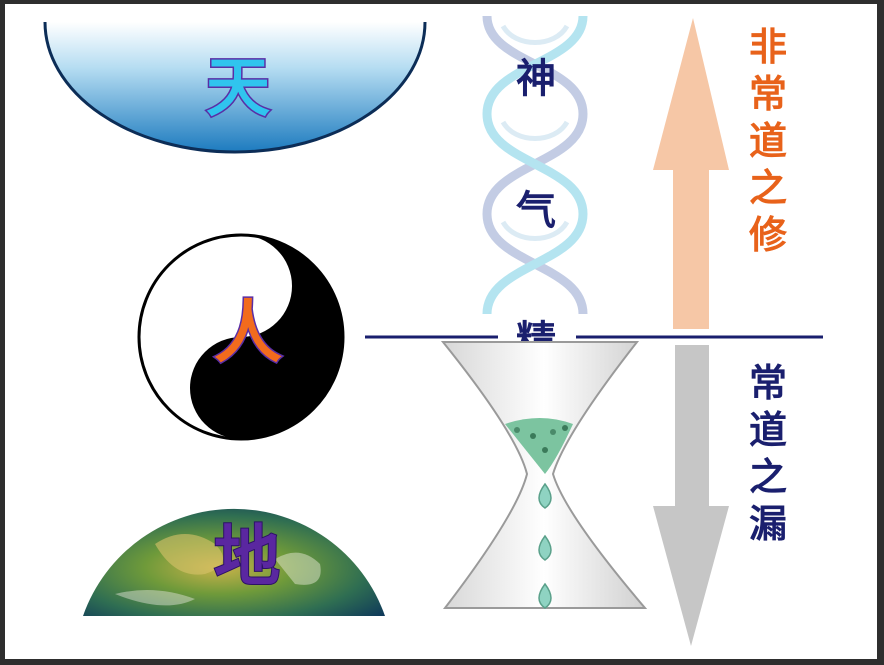 This screenshot has height=665, width=884. I want to click on shen-label: 神, so click(536, 79).